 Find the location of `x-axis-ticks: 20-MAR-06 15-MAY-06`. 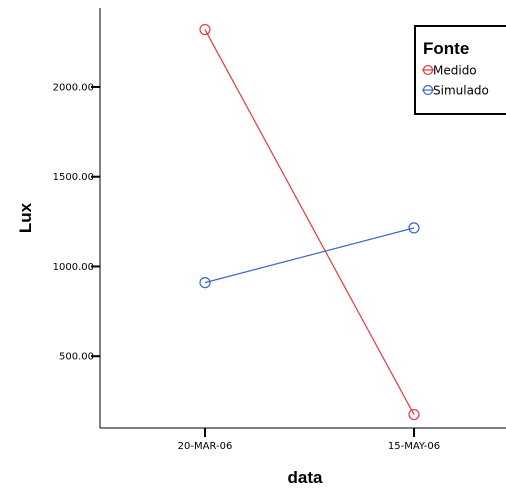

x-axis-ticks: 20-MAR-06 15-MAY-06 is located at coordinates (309, 440).